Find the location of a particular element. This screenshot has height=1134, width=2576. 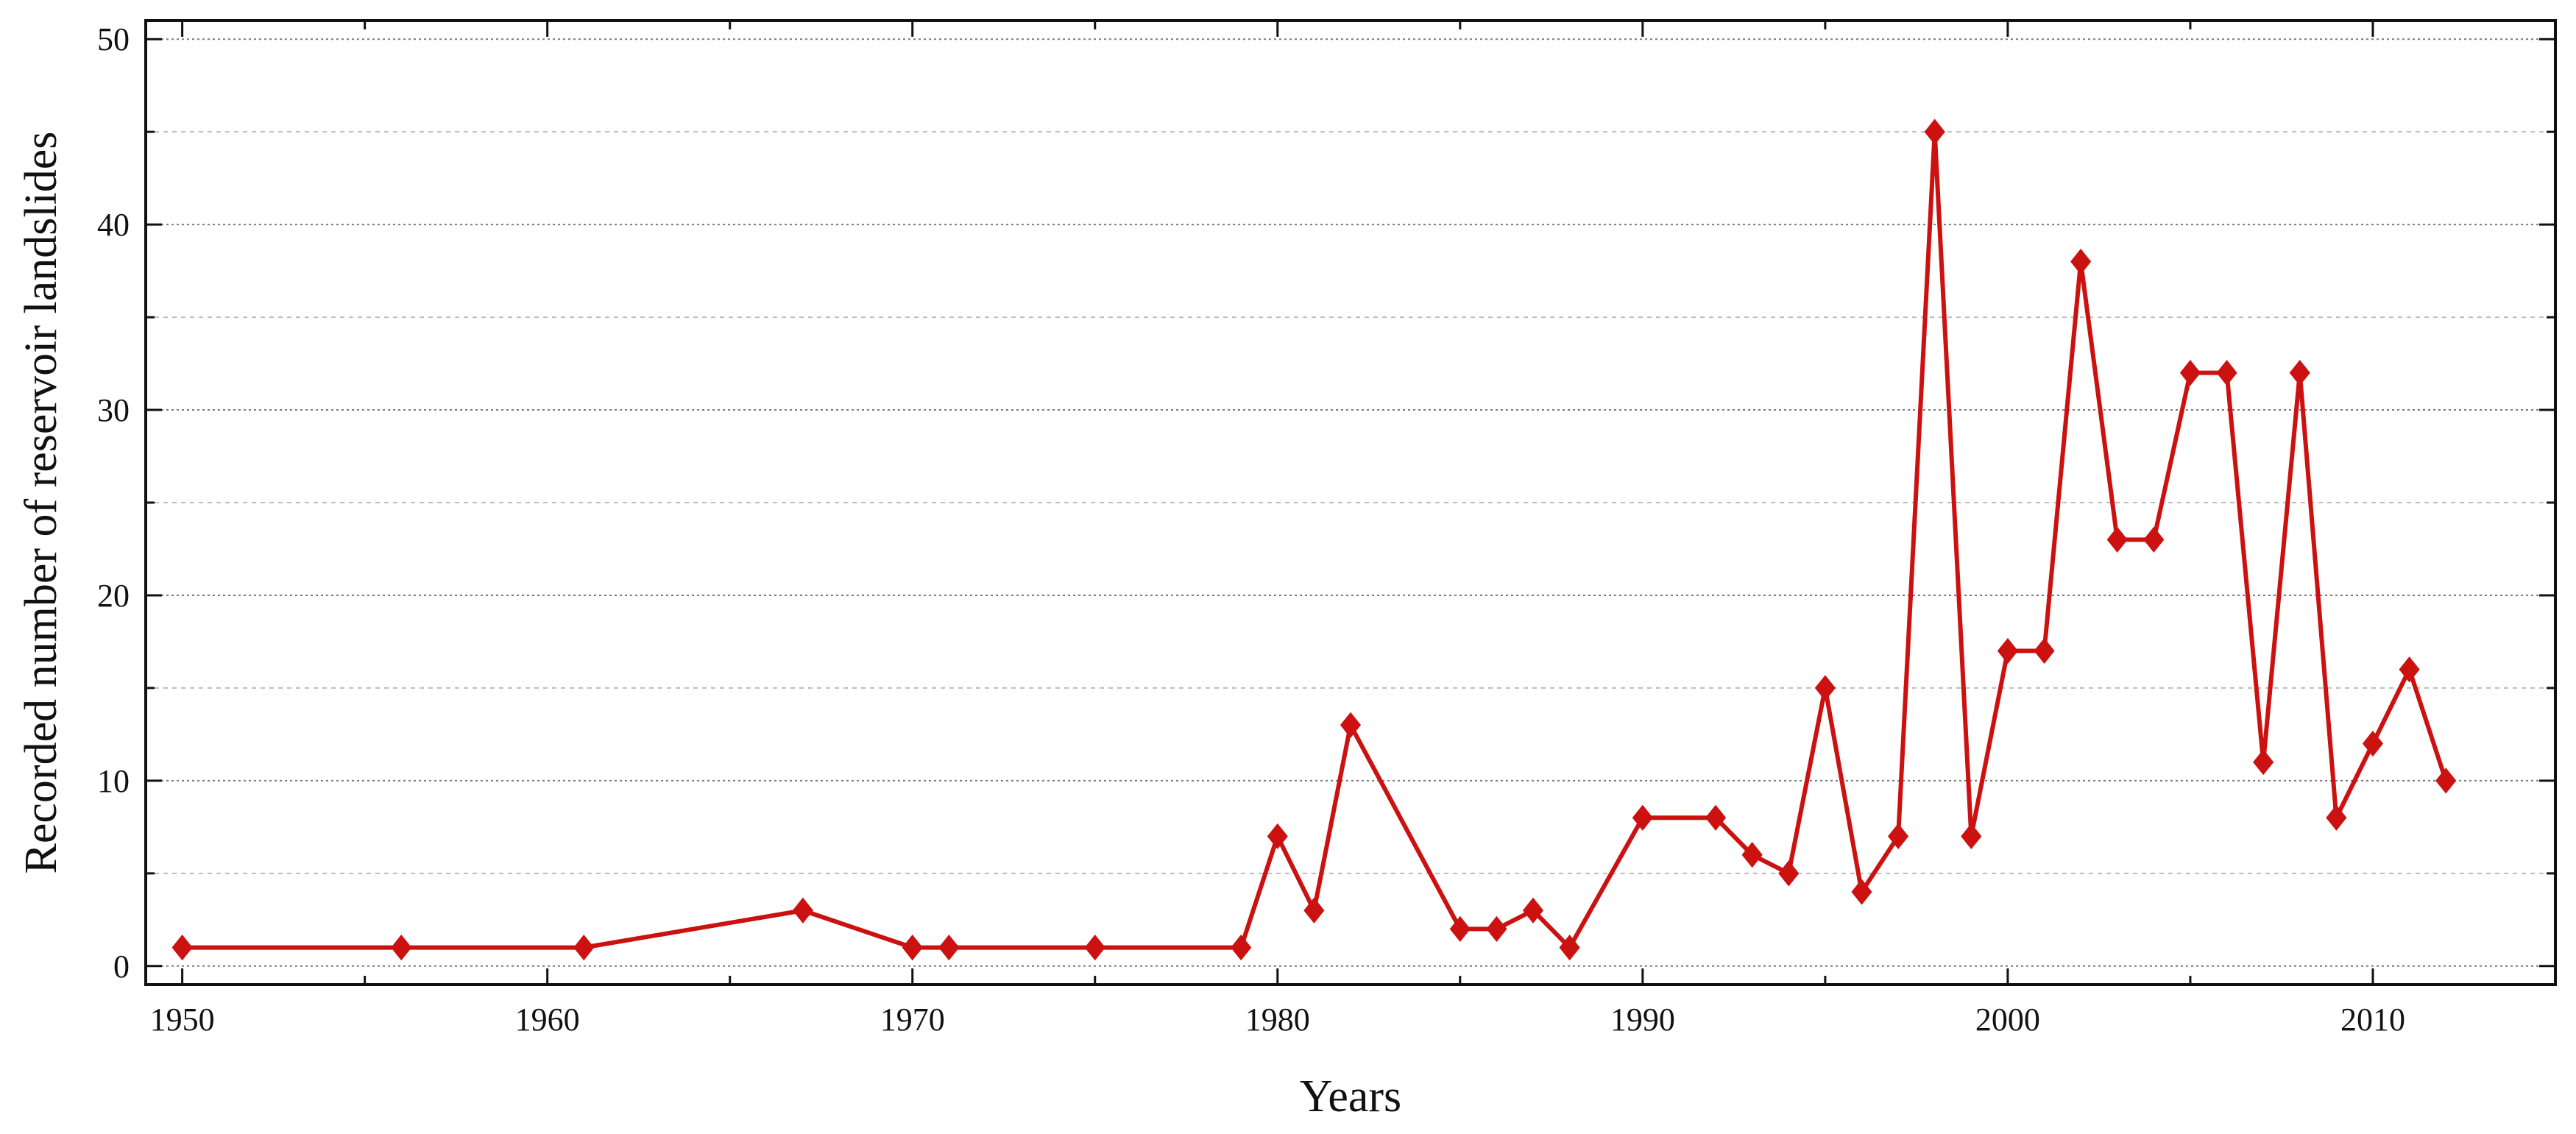

x-tick-label: 1950 is located at coordinates (182, 1020).